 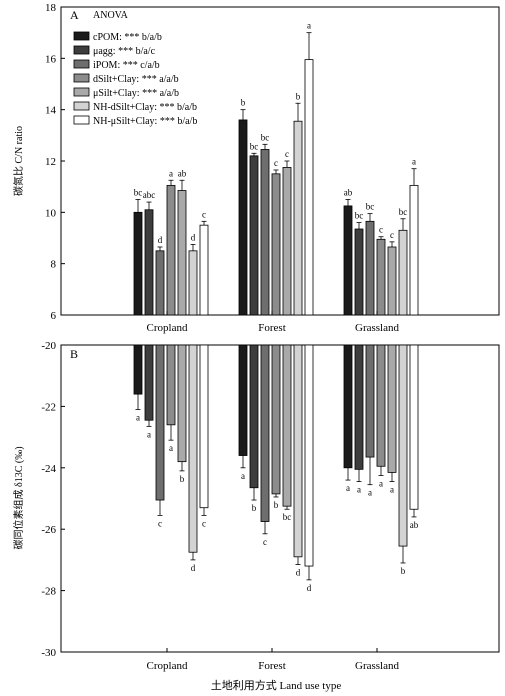 What do you see at coordinates (54, 265) in the screenshot?
I see `y-tick-label: 8` at bounding box center [54, 265].